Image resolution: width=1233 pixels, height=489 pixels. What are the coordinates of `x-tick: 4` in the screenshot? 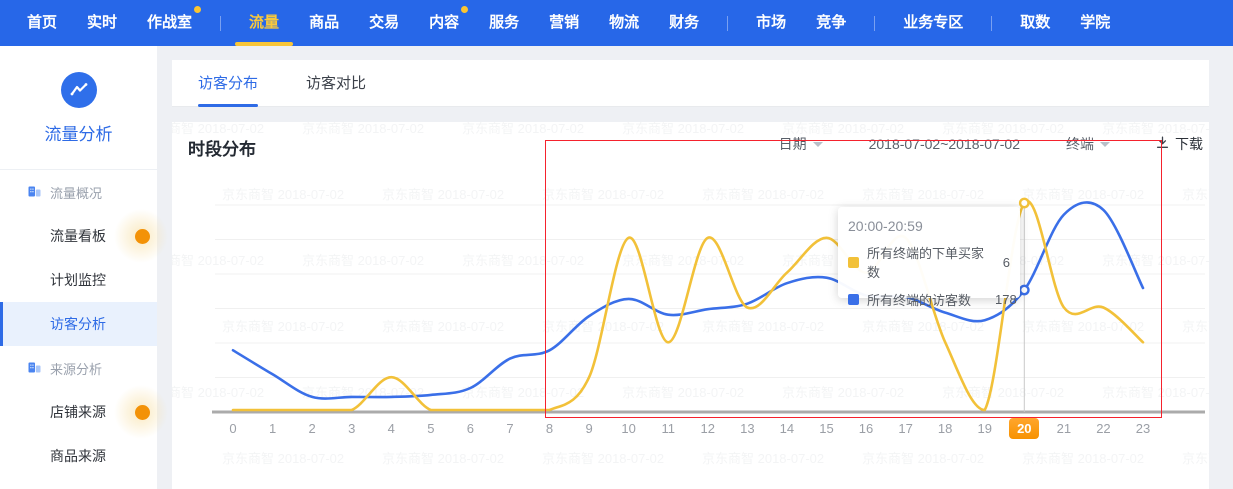 It's located at (391, 428).